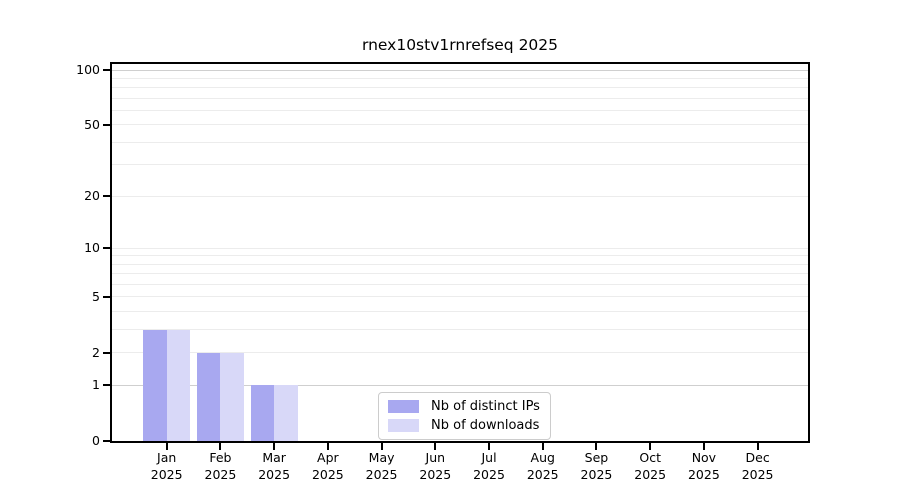  I want to click on x-tick-dec, so click(757, 446).